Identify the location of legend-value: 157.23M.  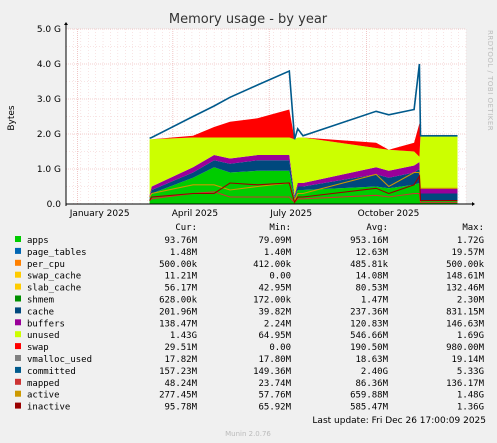
(178, 372).